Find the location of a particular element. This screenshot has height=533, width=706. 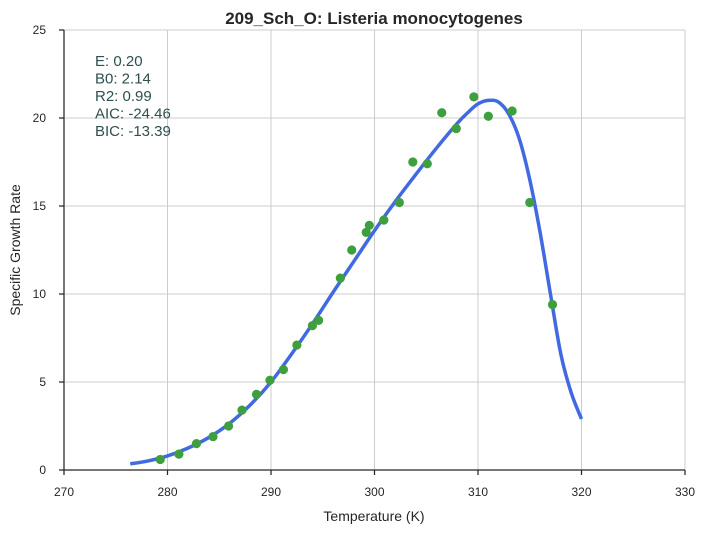

y-tick-label: 0 is located at coordinates (42, 470).